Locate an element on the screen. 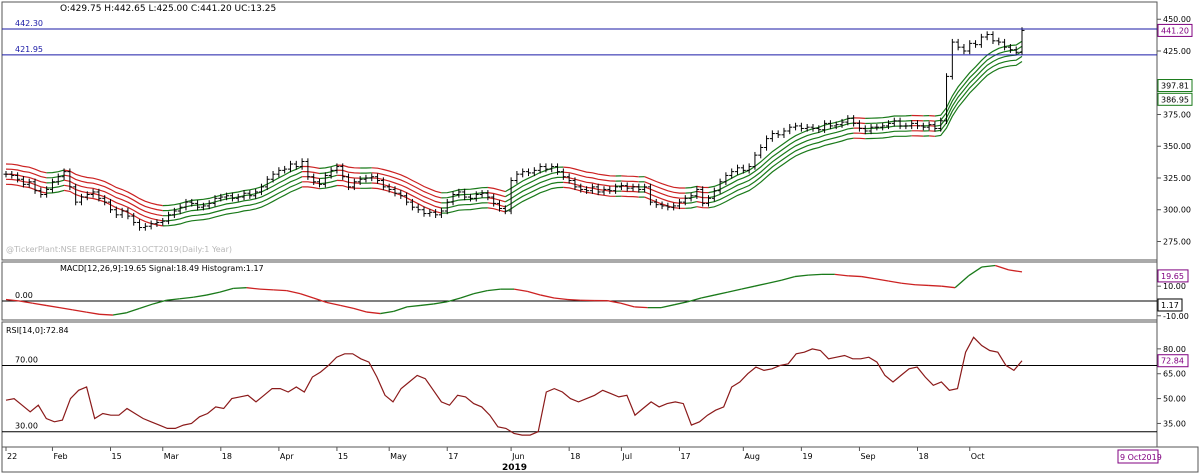 The image size is (1200, 474). price-tick-label: 275.00 is located at coordinates (1177, 241).